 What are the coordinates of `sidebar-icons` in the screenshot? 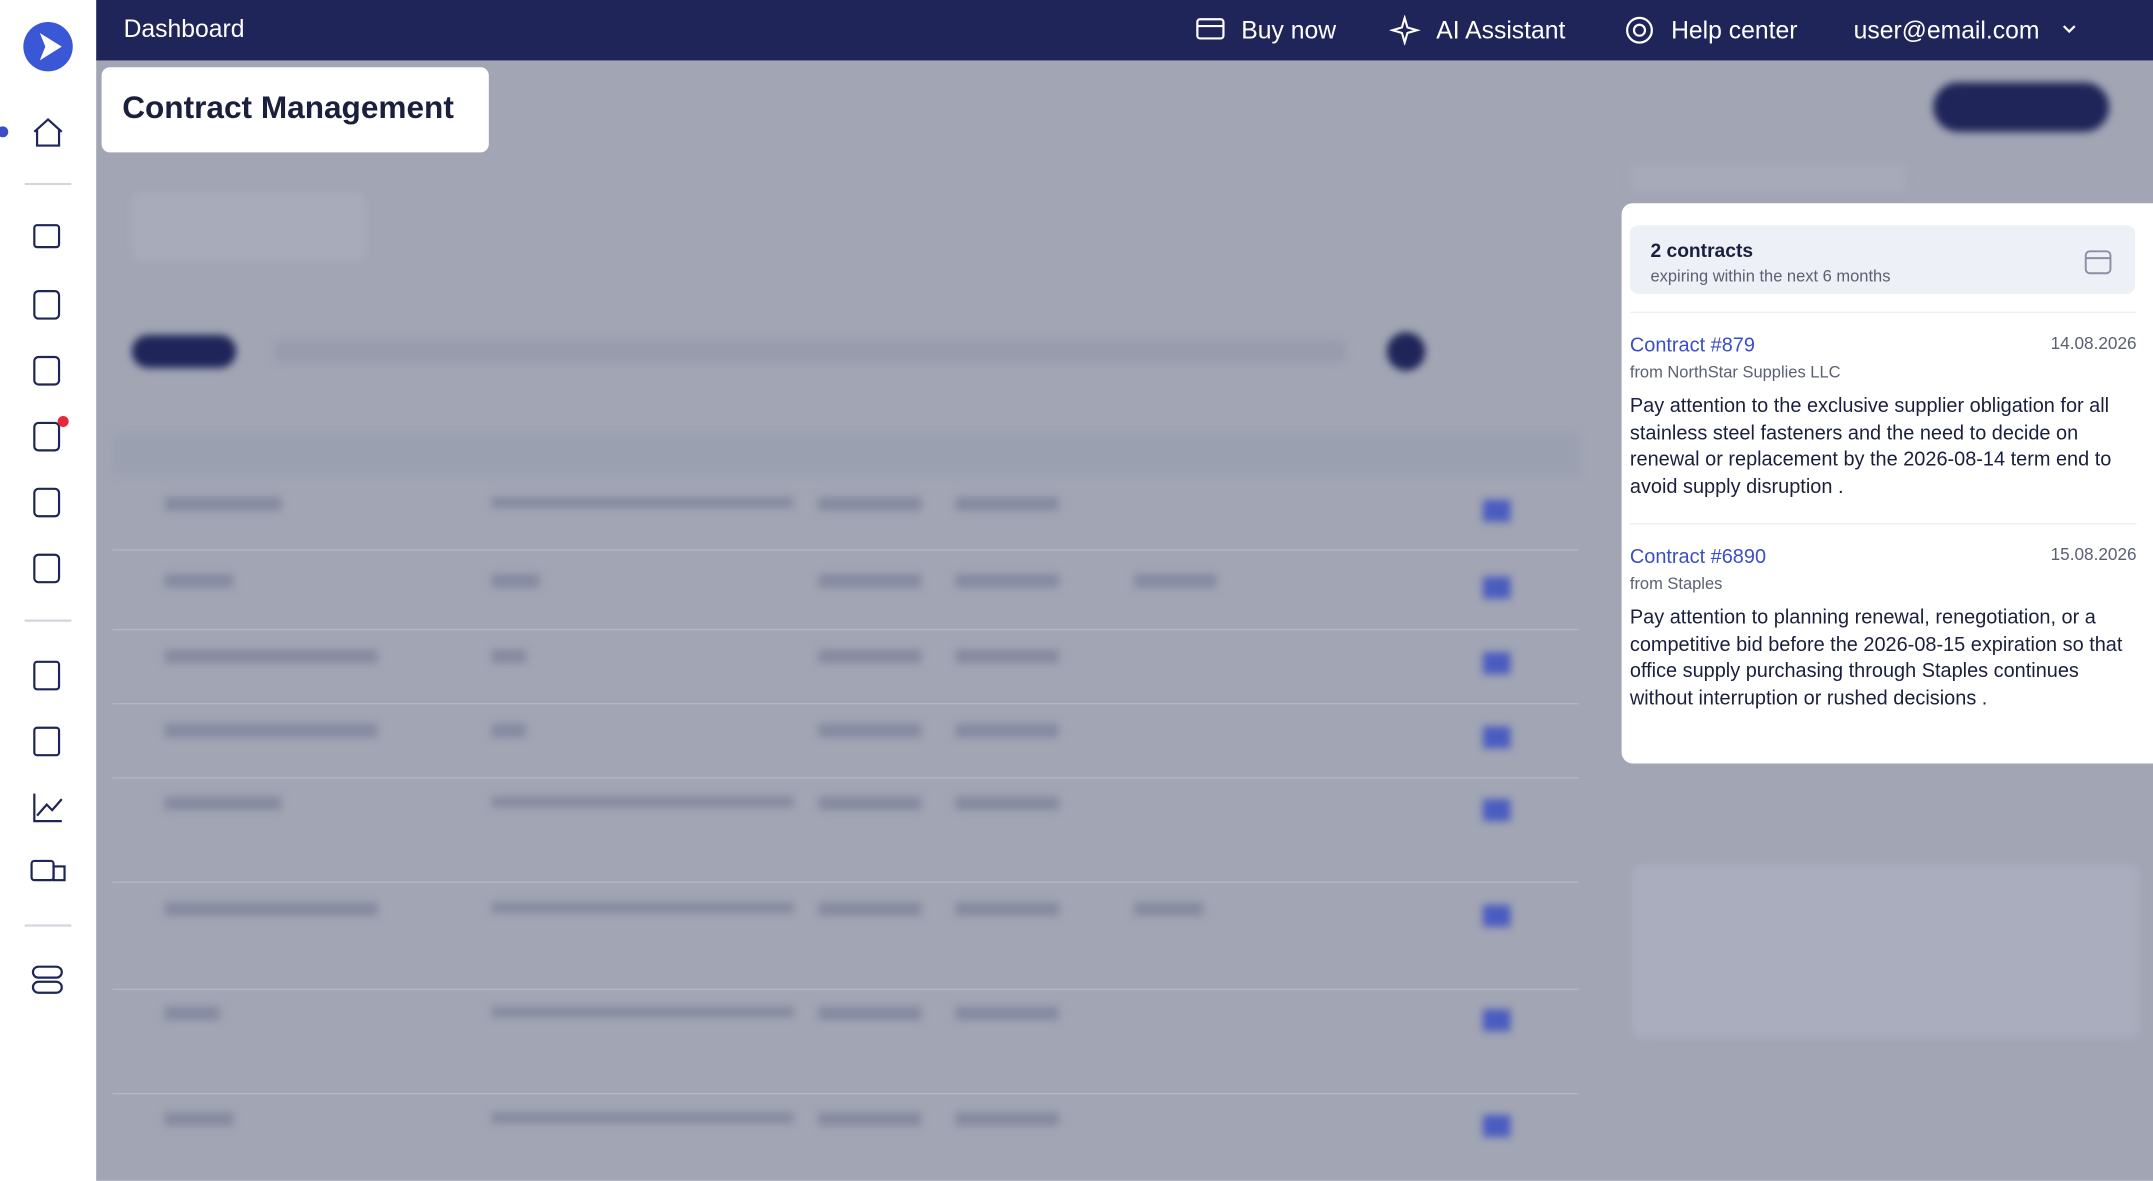 It's located at (36, 507).